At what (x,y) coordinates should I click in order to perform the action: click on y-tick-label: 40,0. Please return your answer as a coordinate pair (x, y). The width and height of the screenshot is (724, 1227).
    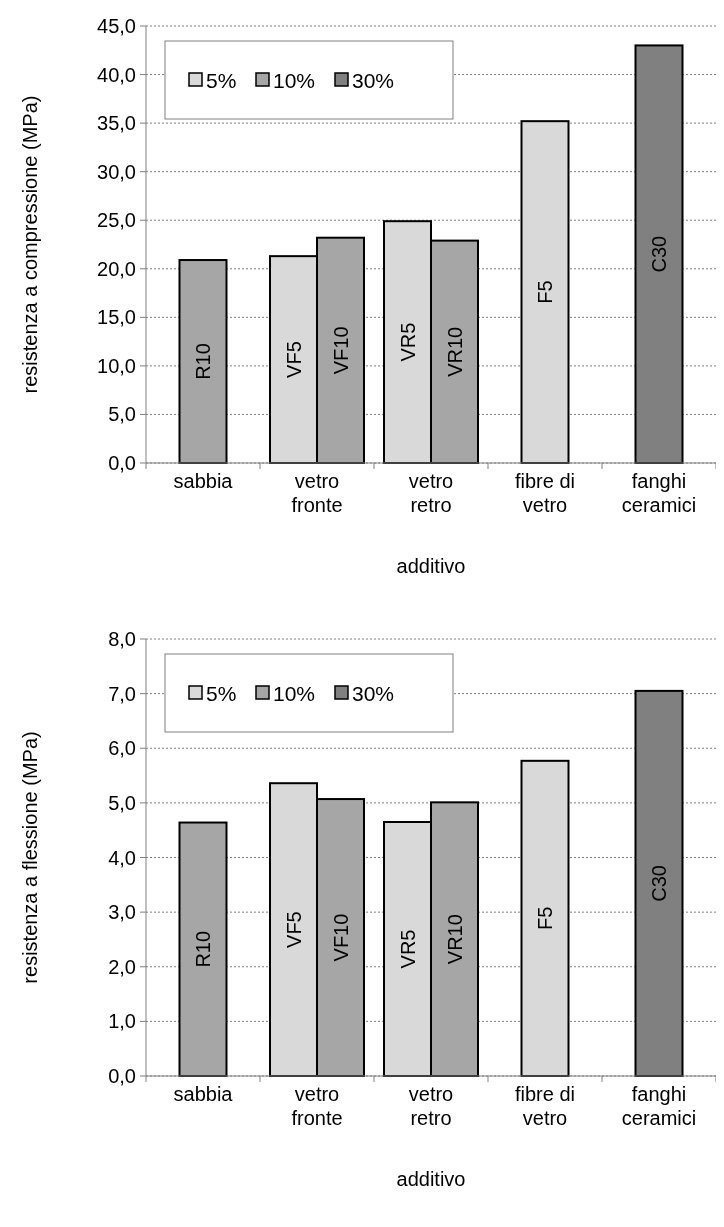
    Looking at the image, I should click on (116, 74).